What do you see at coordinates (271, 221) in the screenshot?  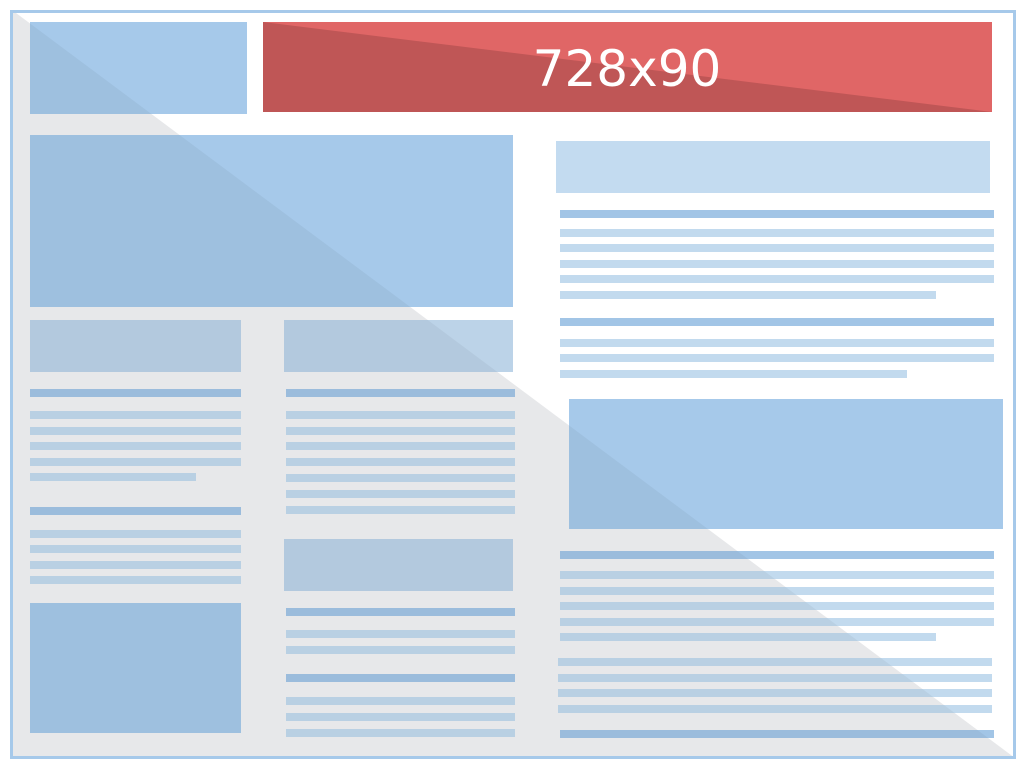 I see `hero-image-block` at bounding box center [271, 221].